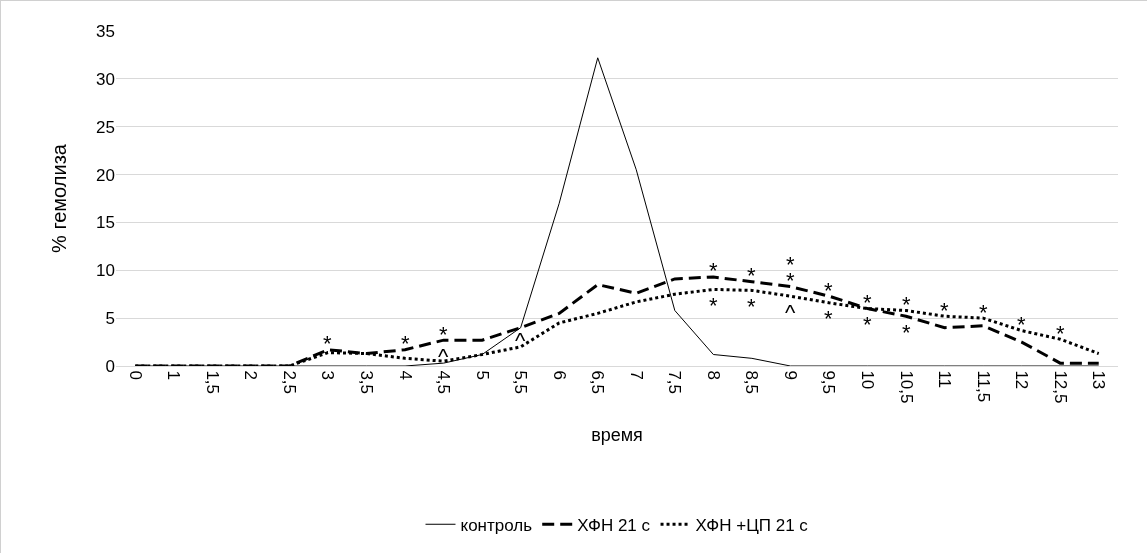 This screenshot has width=1147, height=553. What do you see at coordinates (289, 382) in the screenshot?
I see `x-tick-label: 2,5` at bounding box center [289, 382].